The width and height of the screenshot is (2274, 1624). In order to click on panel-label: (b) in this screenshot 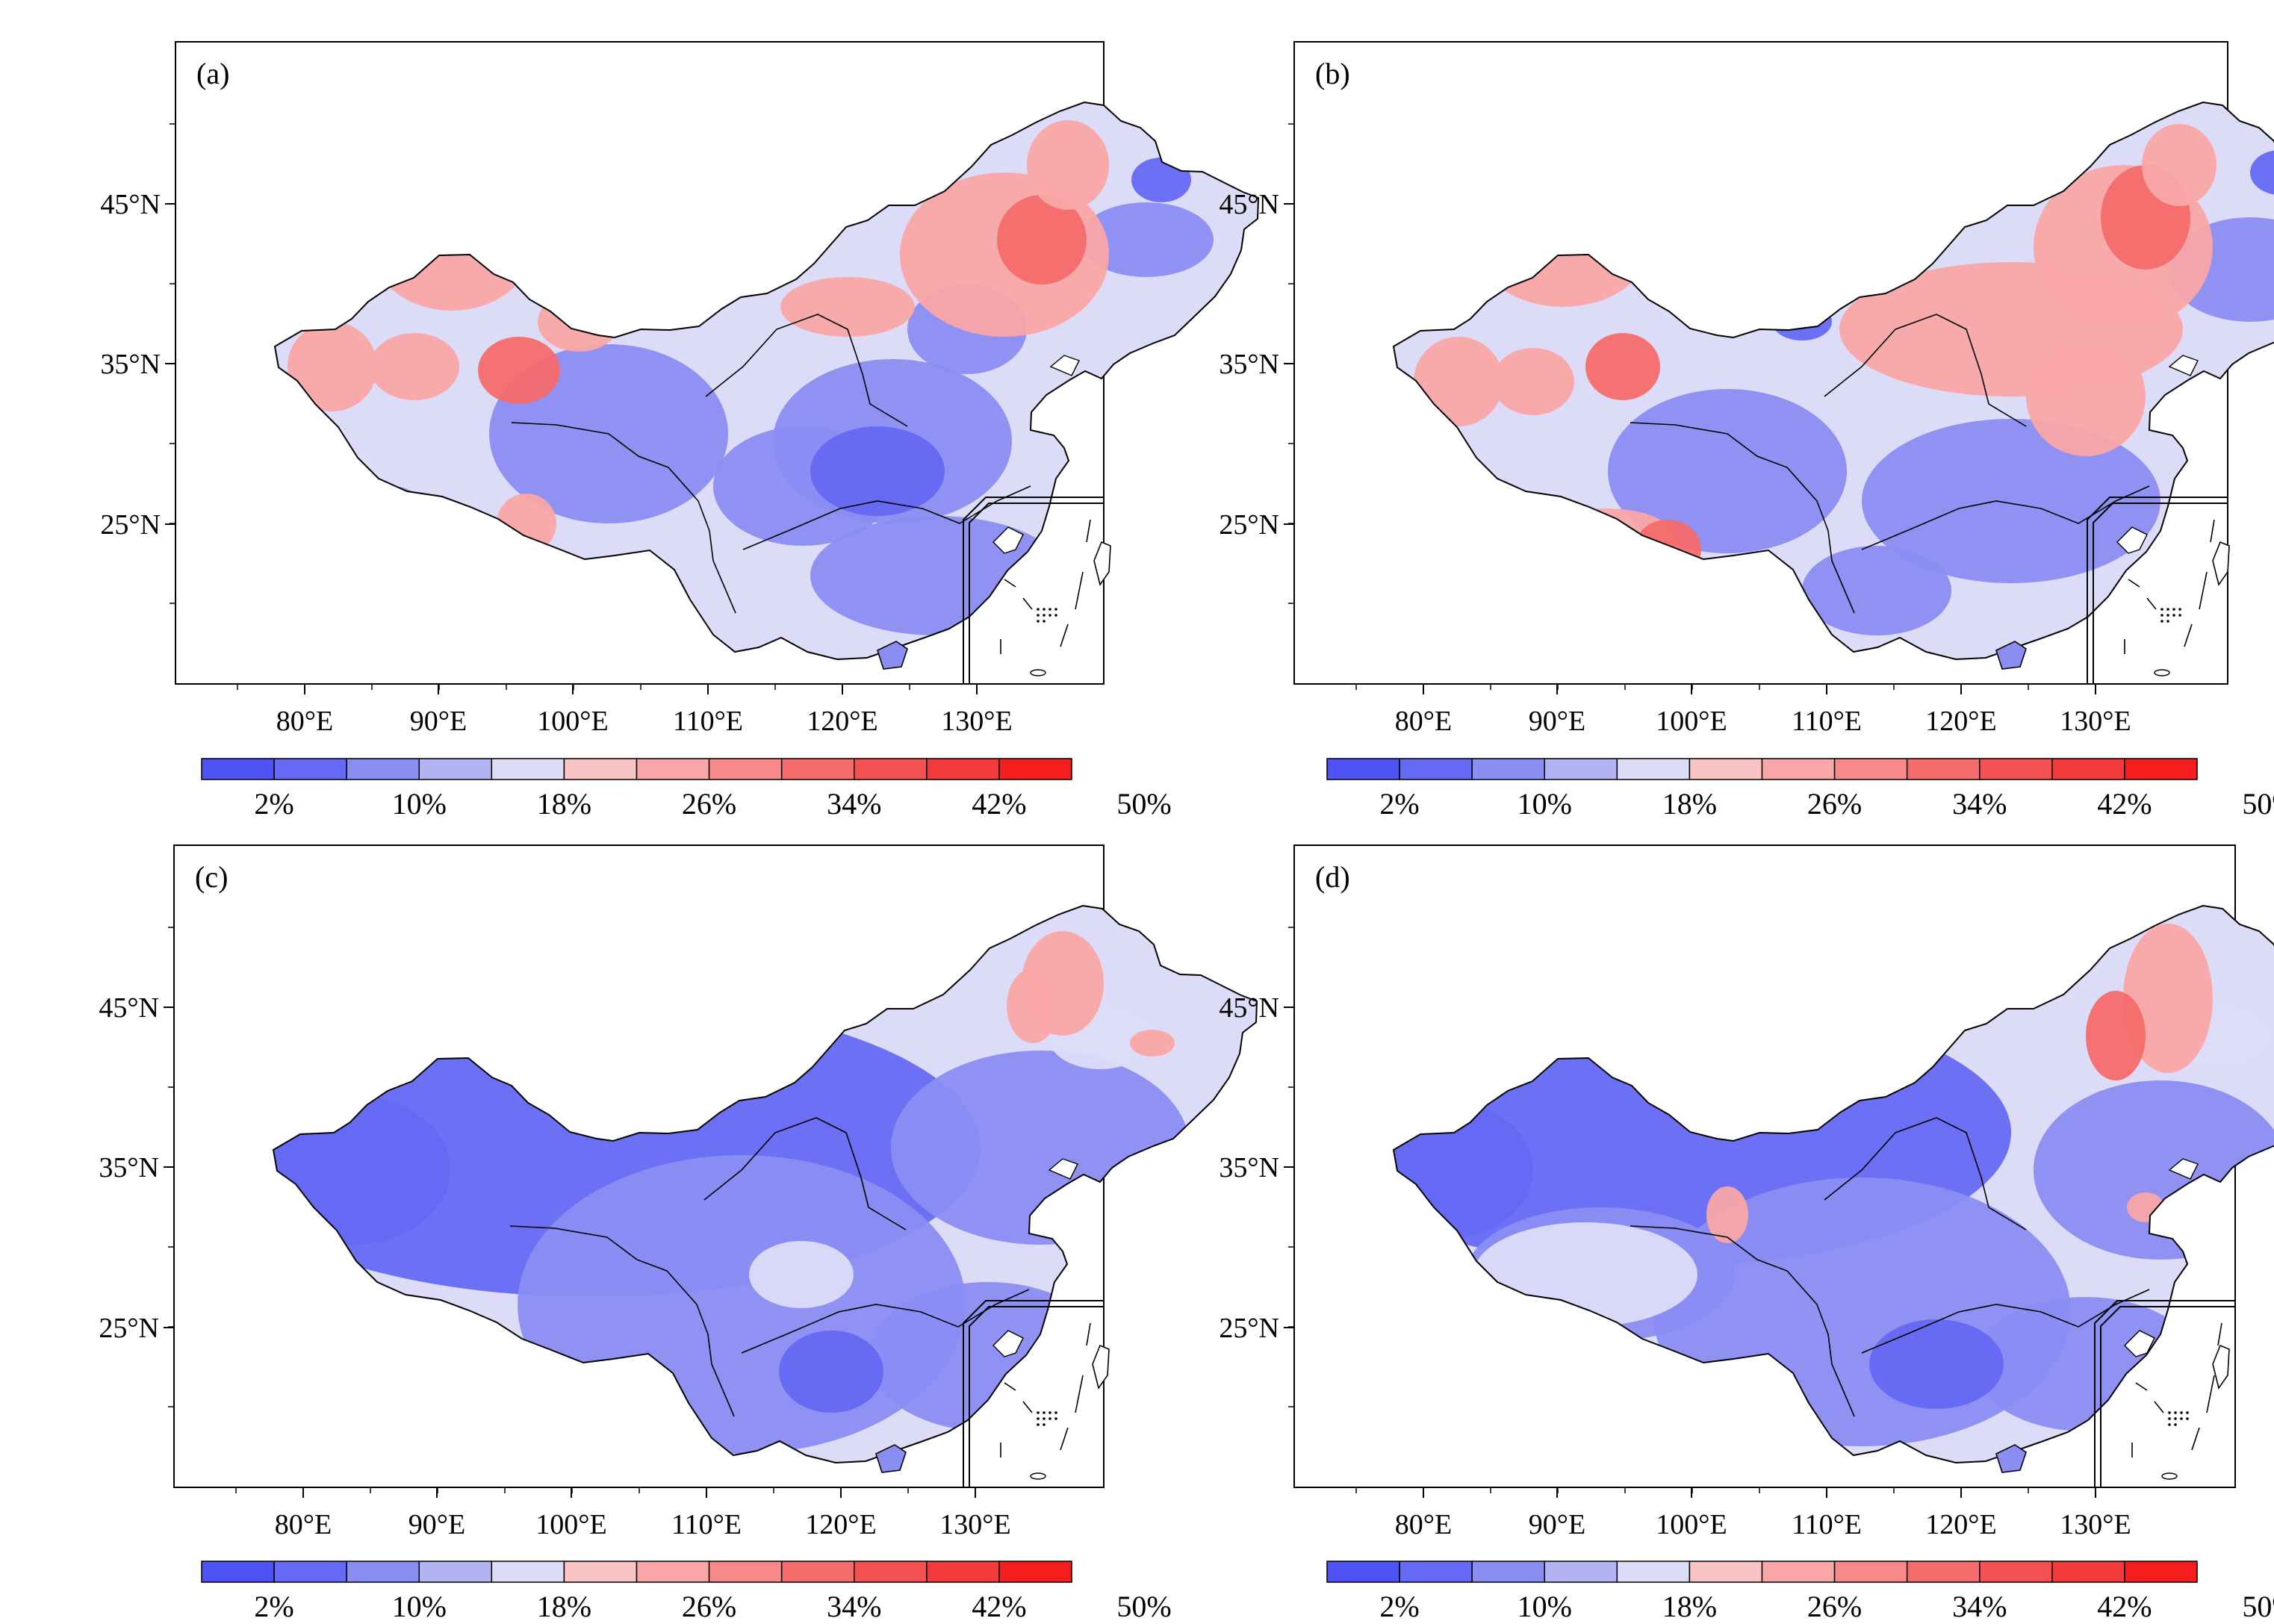, I will do `click(1332, 73)`.